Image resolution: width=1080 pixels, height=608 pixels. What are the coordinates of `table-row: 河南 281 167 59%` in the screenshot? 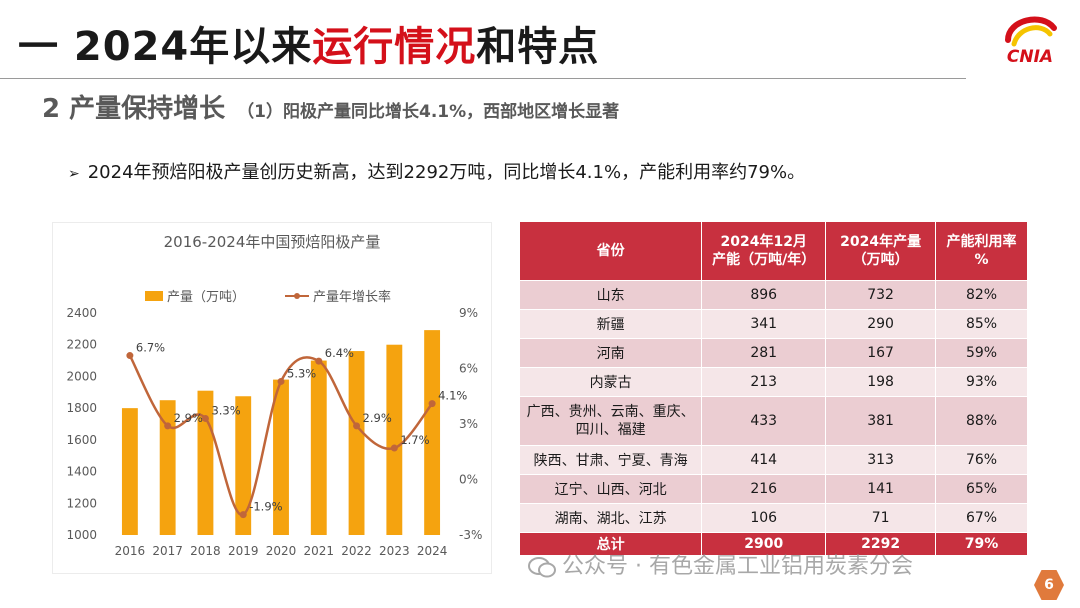 It's located at (774, 353).